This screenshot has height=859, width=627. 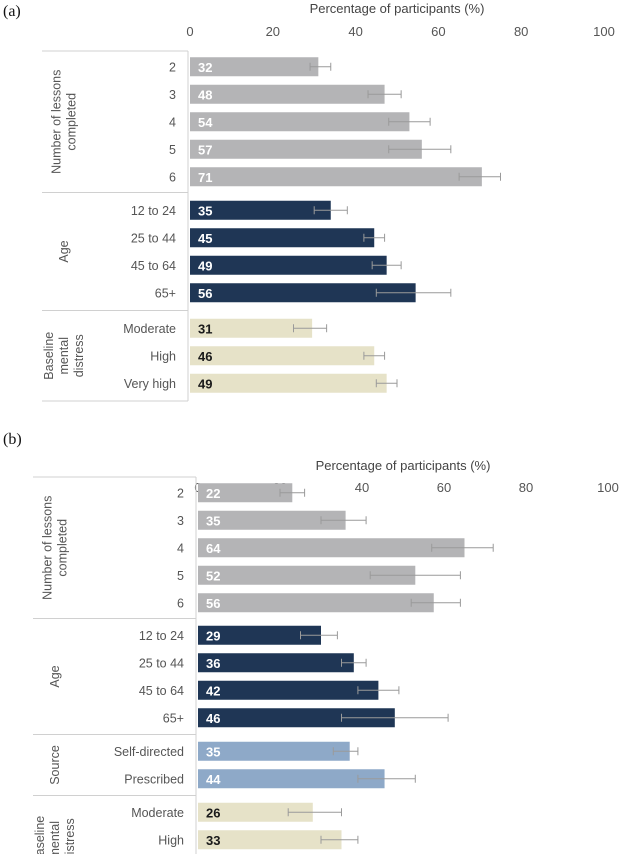 What do you see at coordinates (173, 718) in the screenshot?
I see `panel-2-category-label: 65+` at bounding box center [173, 718].